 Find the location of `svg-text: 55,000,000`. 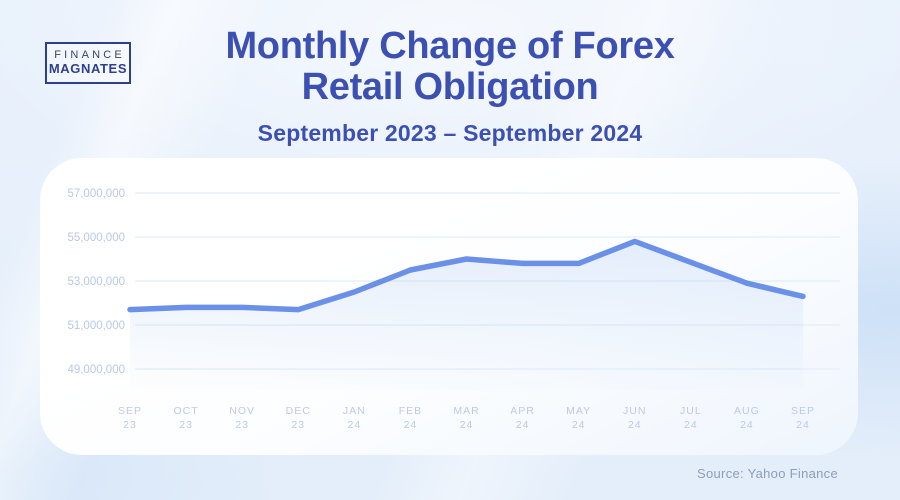

svg-text: 55,000,000 is located at coordinates (96, 238).